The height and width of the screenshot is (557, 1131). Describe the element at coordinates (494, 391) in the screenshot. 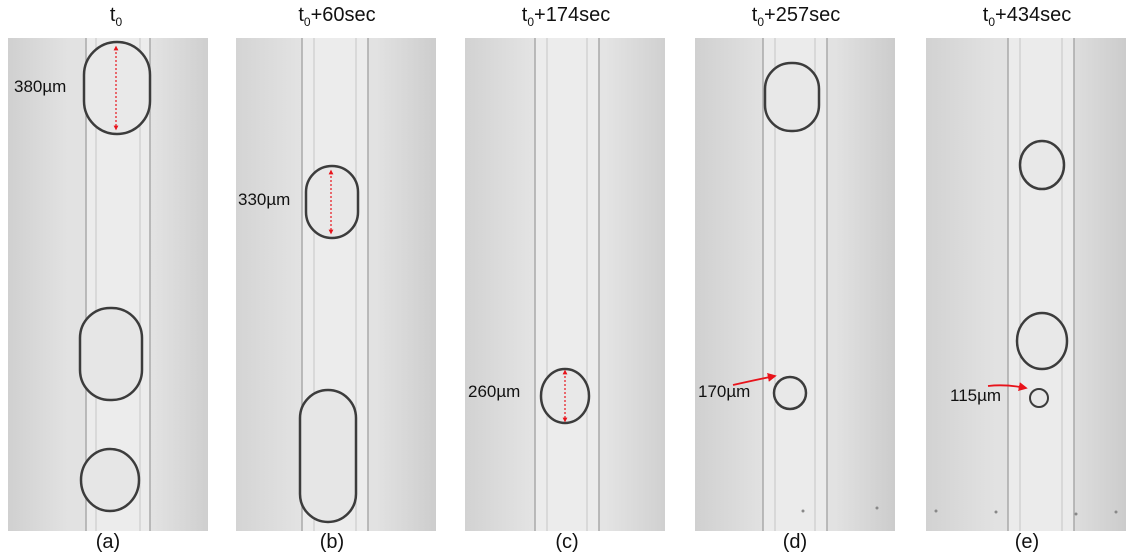

I see `measurement-label-c: 260µm` at that location.